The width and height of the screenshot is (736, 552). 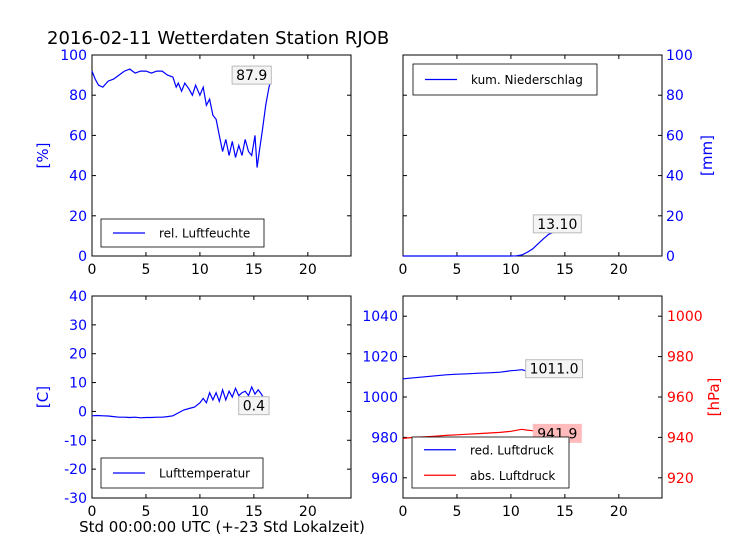 What do you see at coordinates (707, 155) in the screenshot?
I see `y-axis-label: [mm]` at bounding box center [707, 155].